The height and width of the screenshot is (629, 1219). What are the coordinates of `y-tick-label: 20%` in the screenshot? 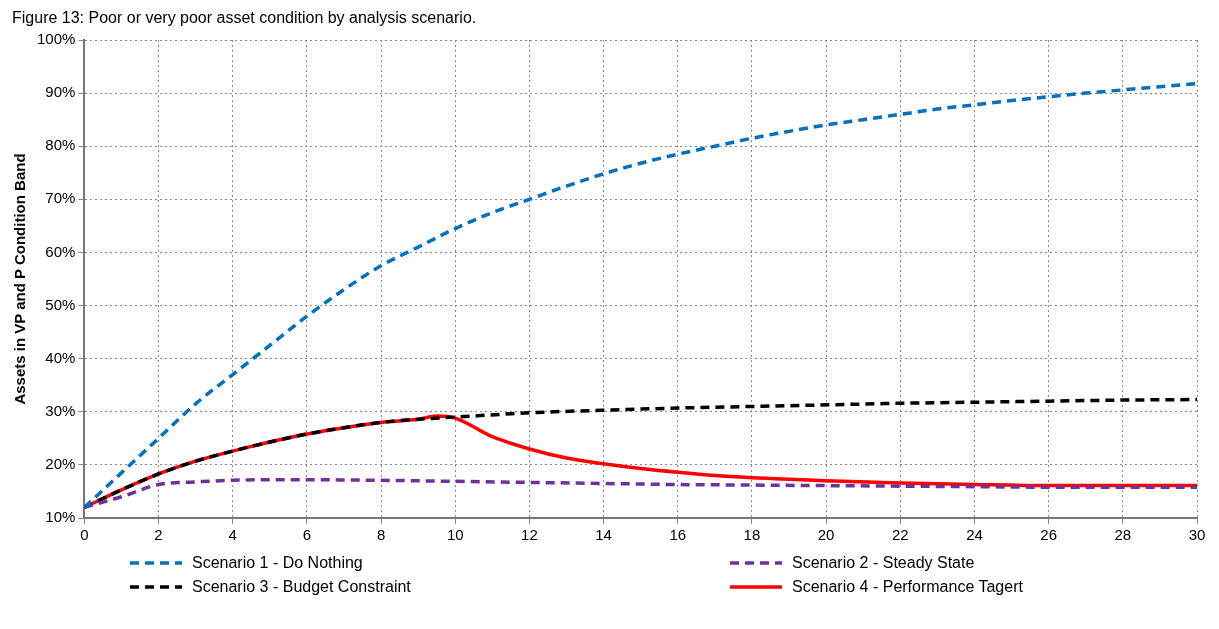 It's located at (60, 464).